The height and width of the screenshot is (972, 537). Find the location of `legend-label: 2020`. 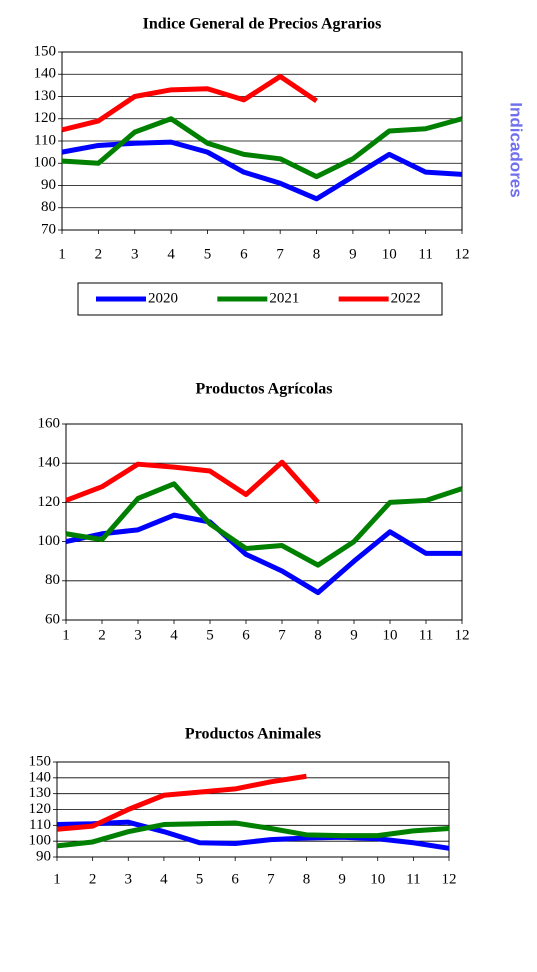

legend-label: 2020 is located at coordinates (163, 298).